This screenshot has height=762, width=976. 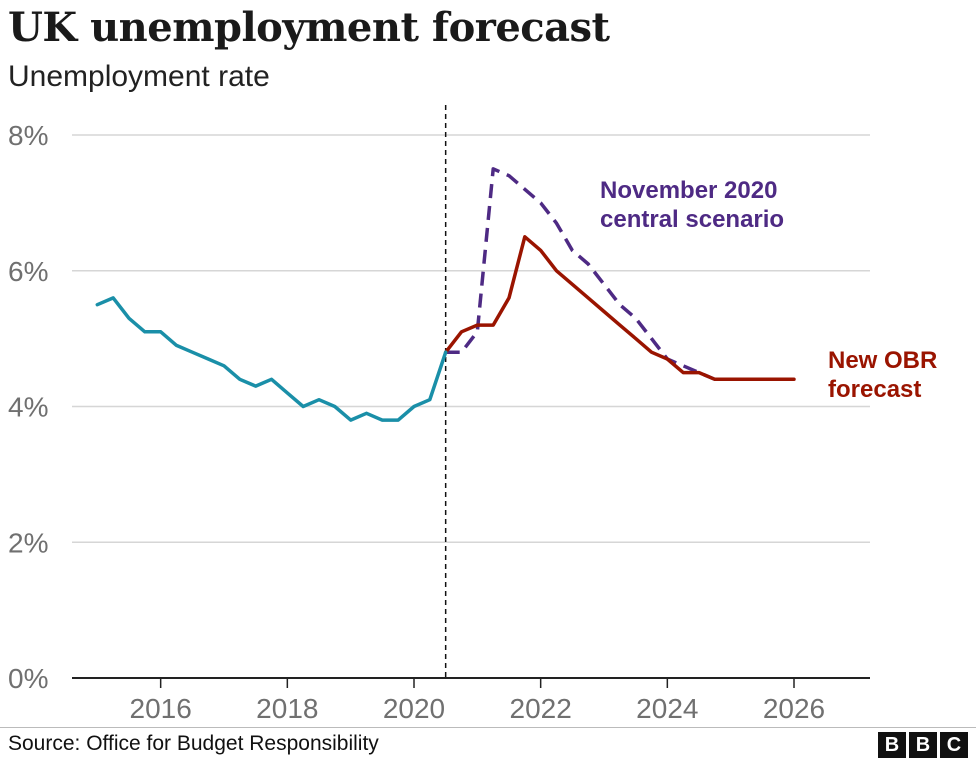 What do you see at coordinates (161, 708) in the screenshot?
I see `x-tick-label: 2016` at bounding box center [161, 708].